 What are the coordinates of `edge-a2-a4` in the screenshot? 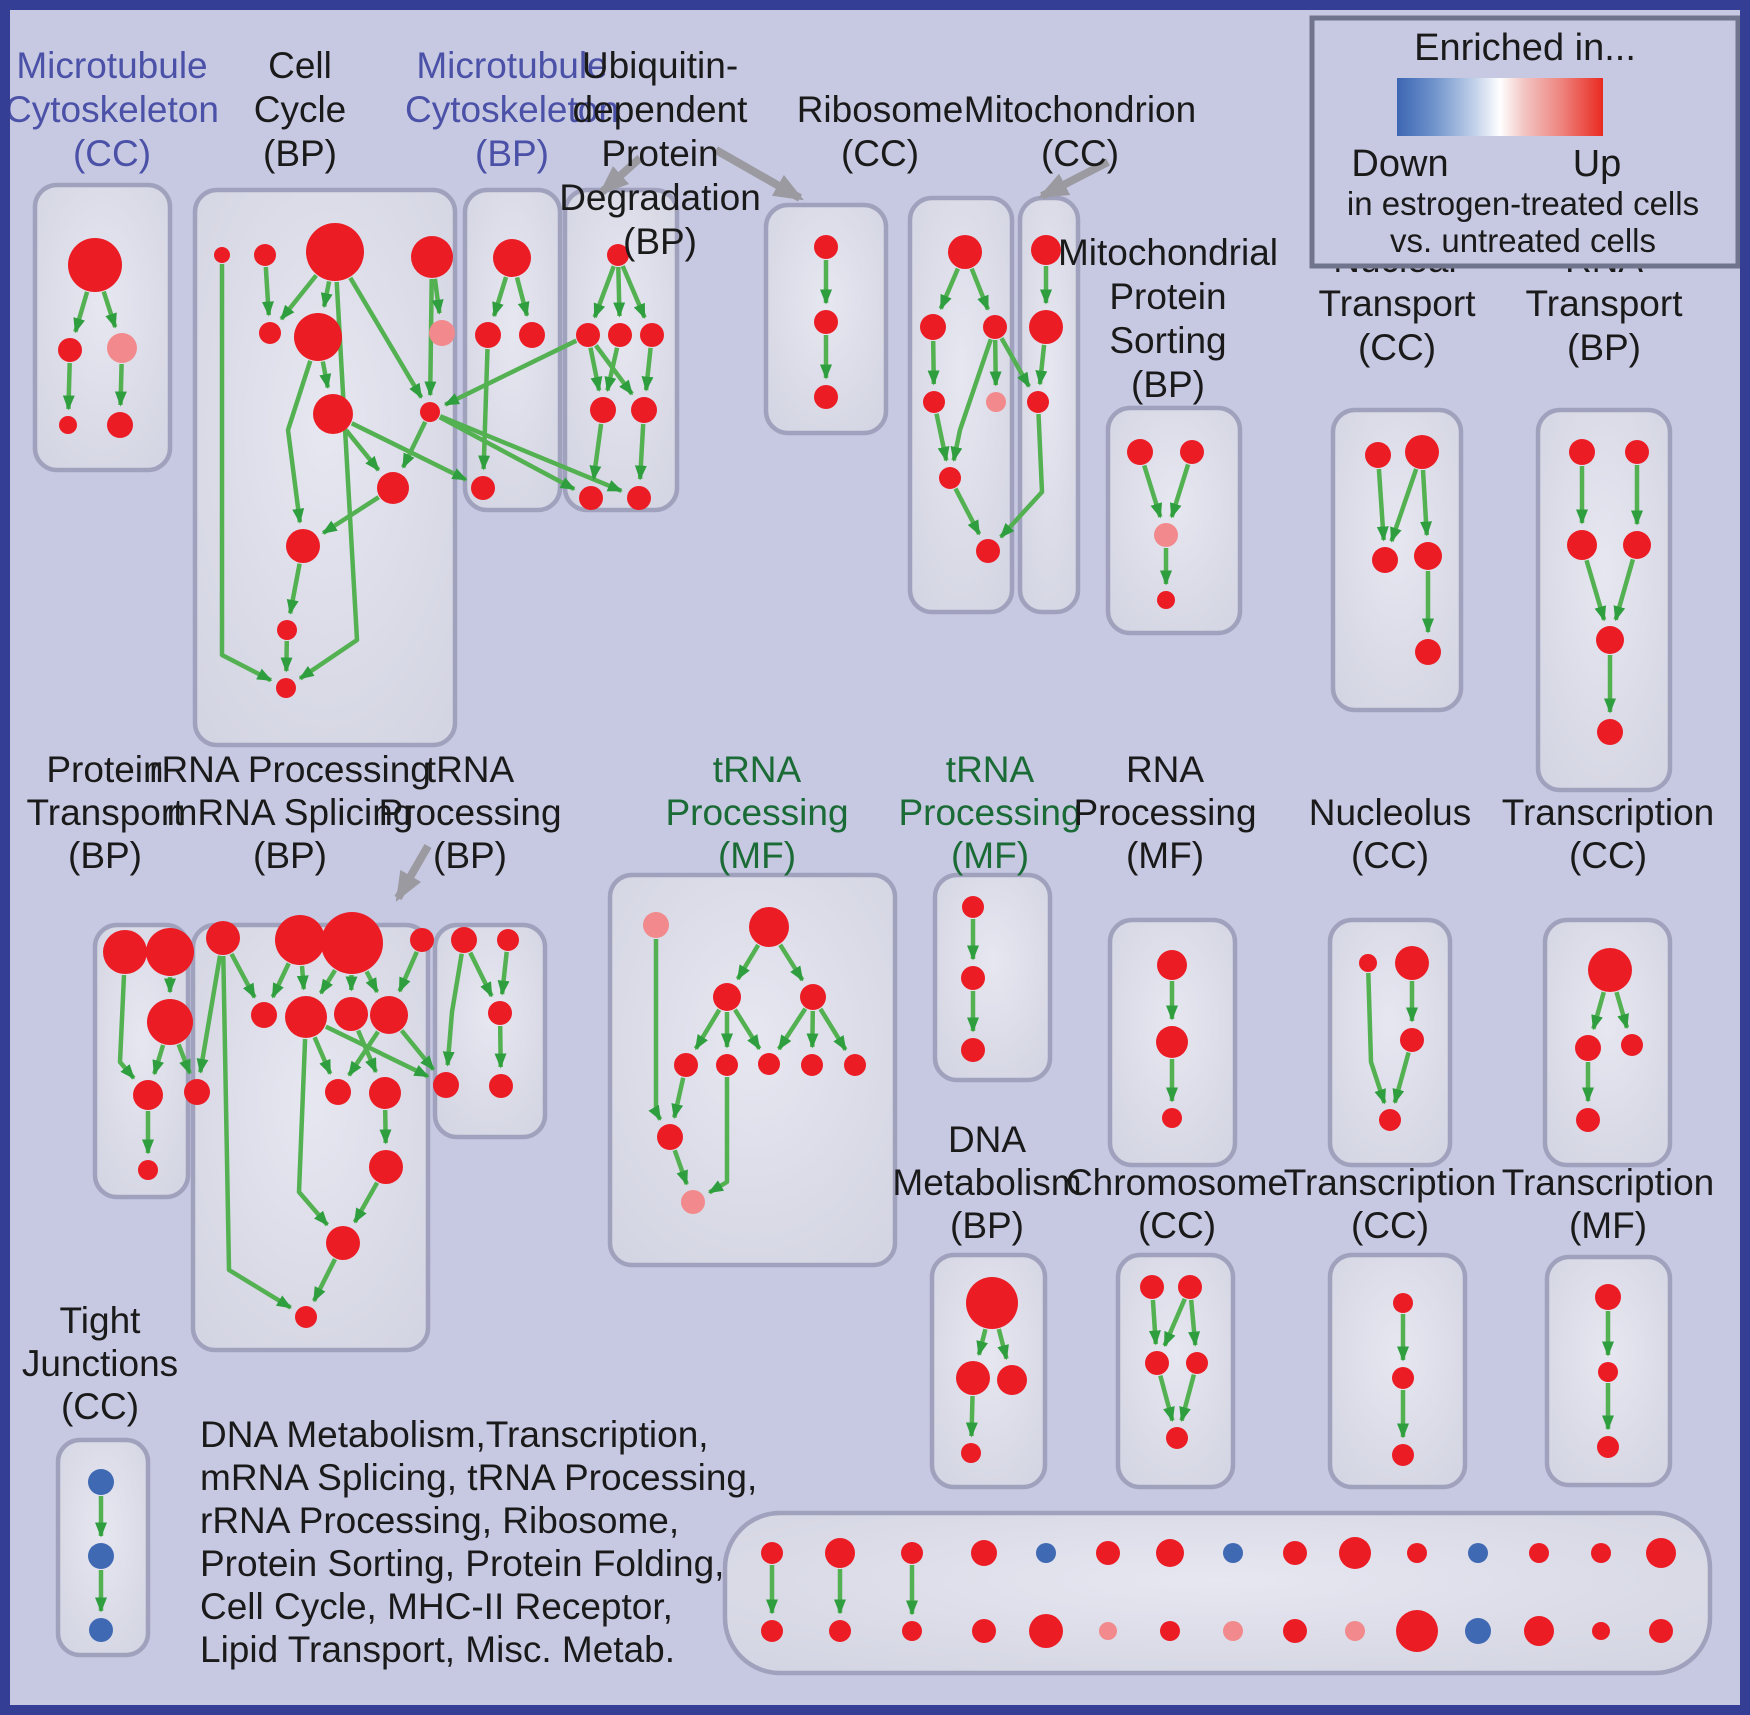 It's located at (68, 386).